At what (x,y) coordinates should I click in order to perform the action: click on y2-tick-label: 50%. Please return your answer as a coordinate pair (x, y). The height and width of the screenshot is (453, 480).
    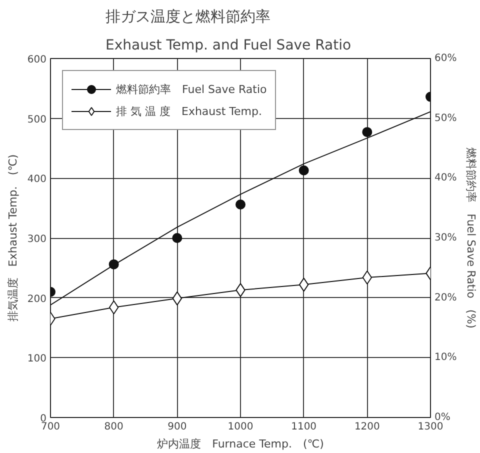
    Looking at the image, I should click on (445, 118).